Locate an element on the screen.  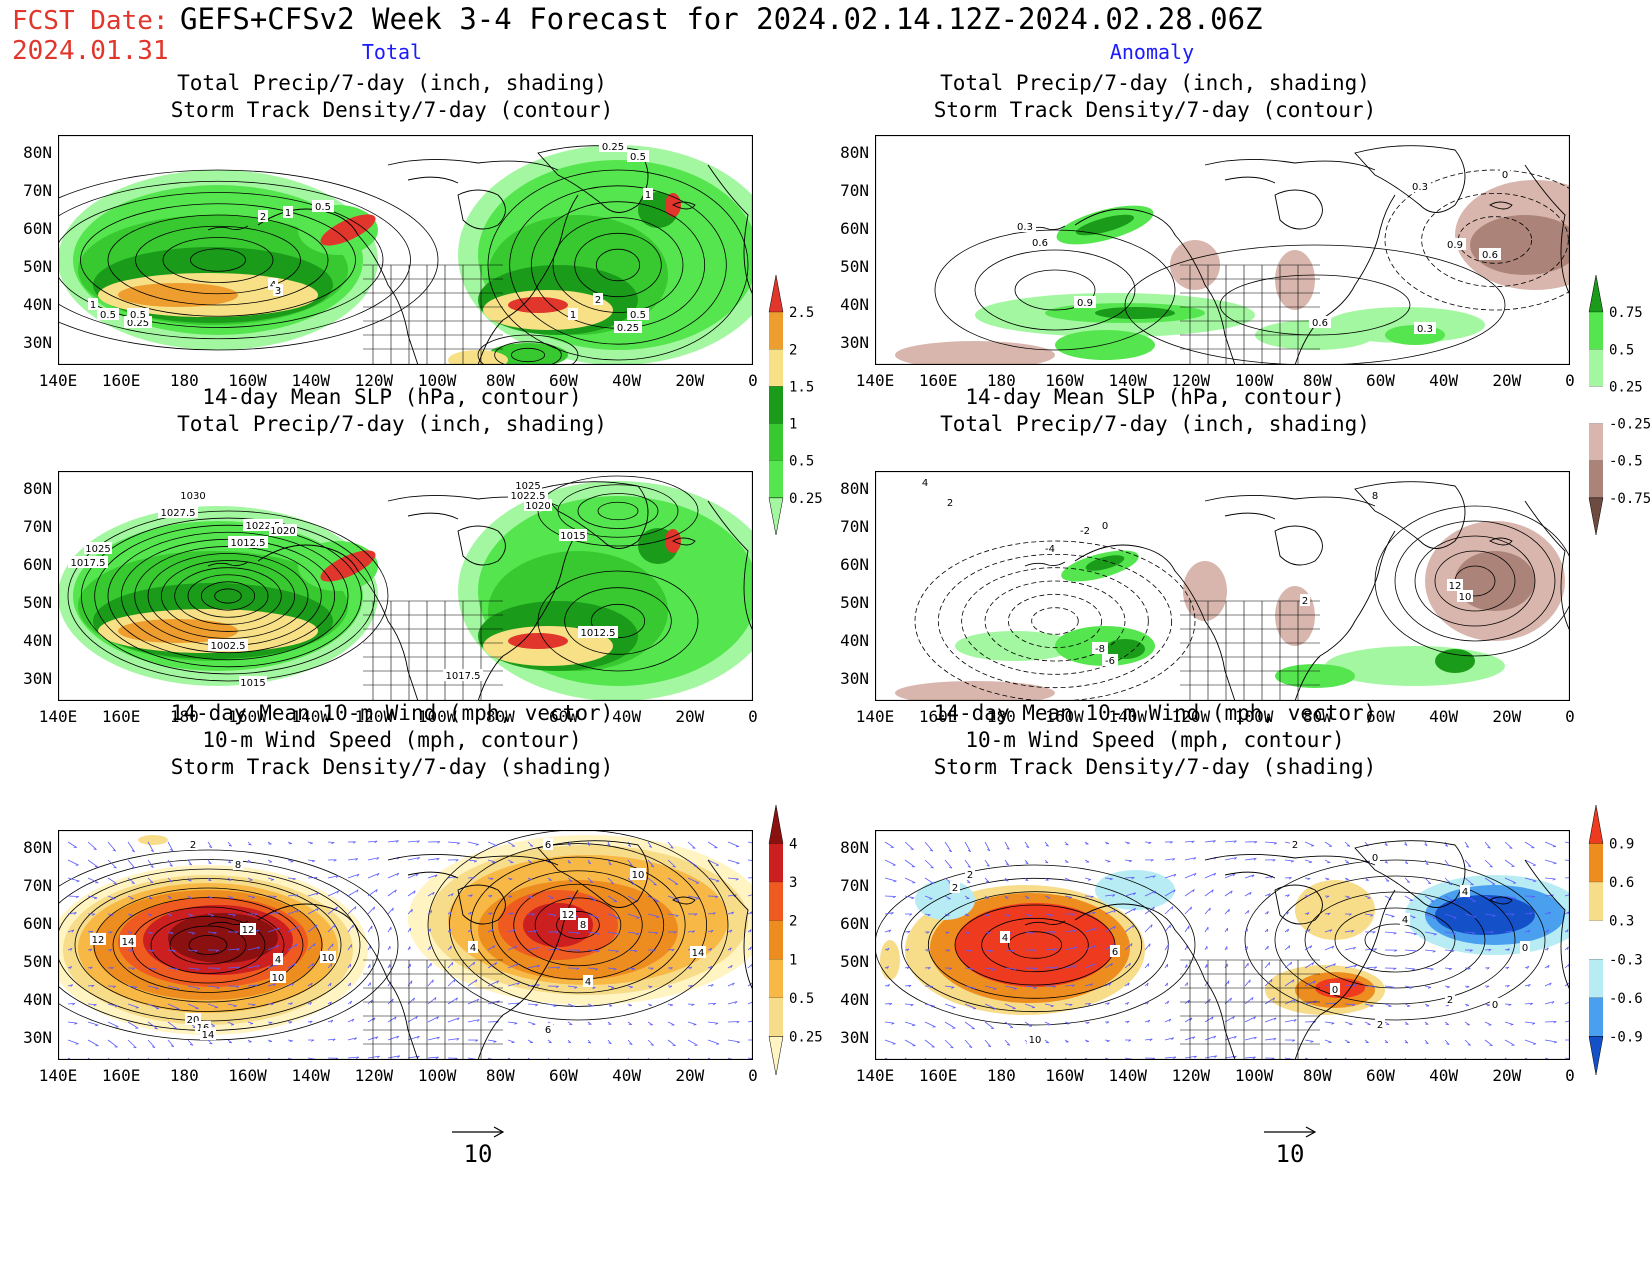
colorbar-tick-label: -0.75 is located at coordinates (1629, 499).